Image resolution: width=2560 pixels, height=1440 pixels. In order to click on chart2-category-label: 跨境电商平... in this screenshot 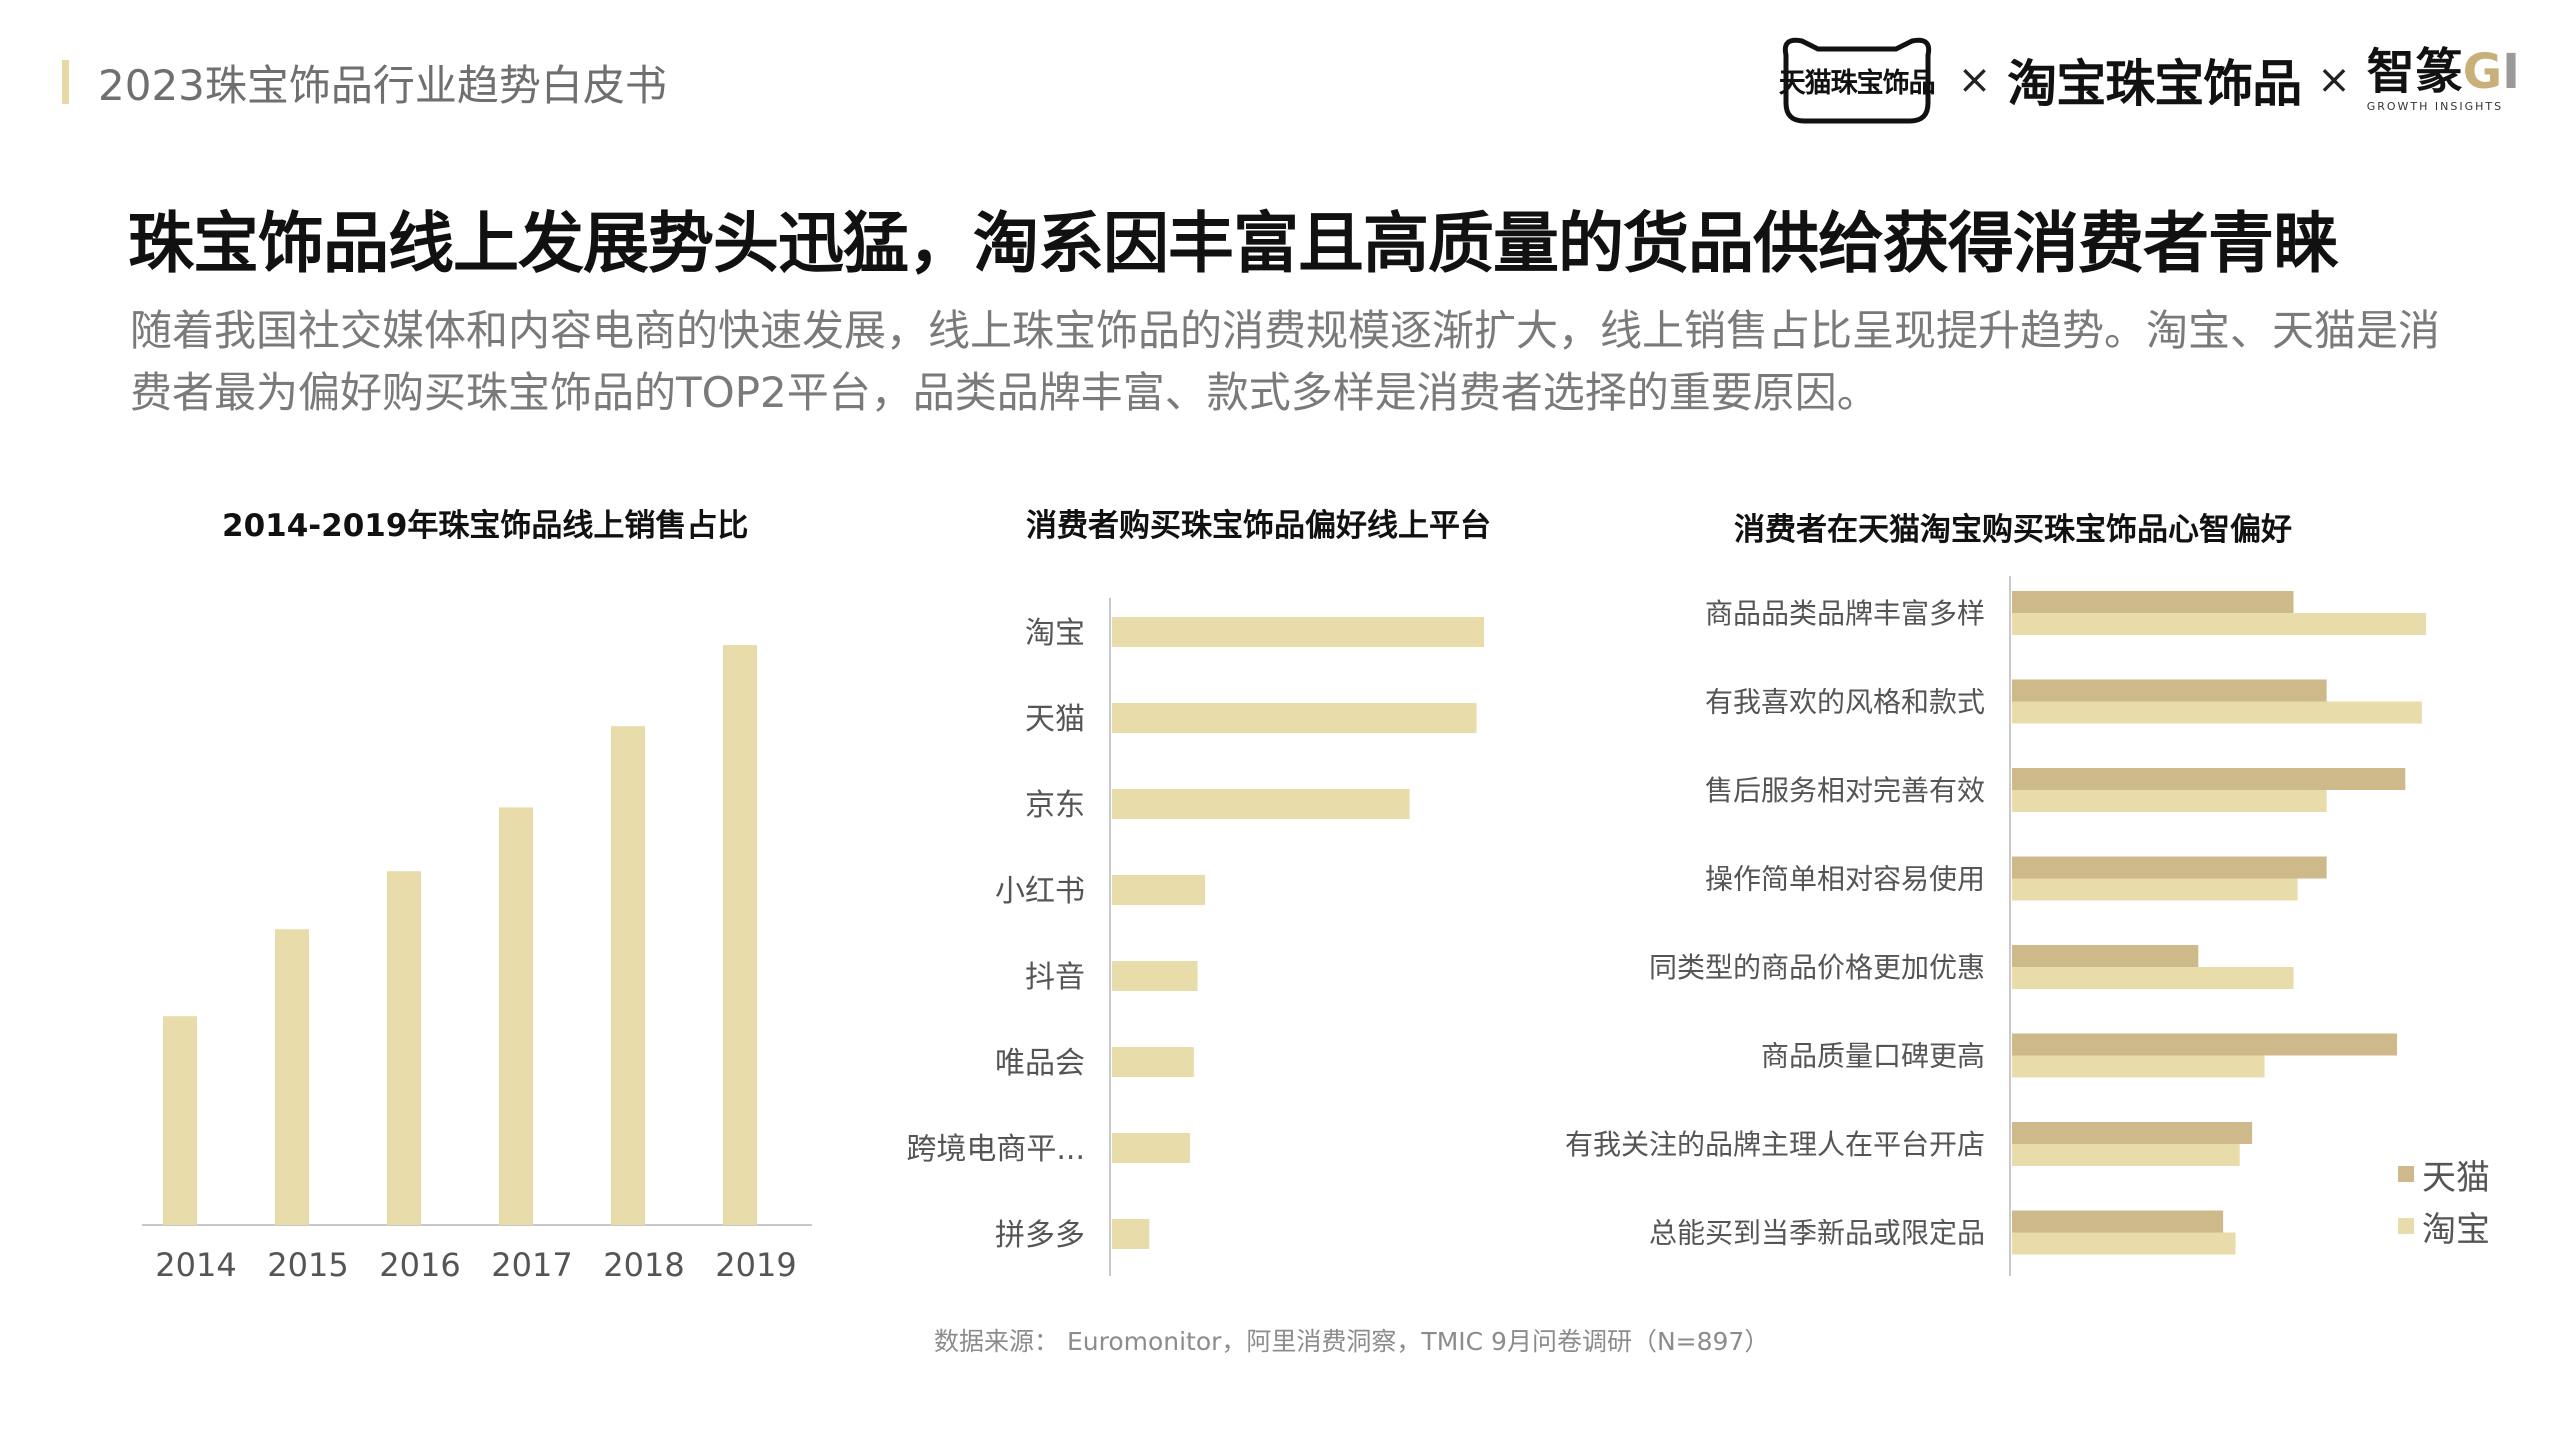, I will do `click(995, 1149)`.